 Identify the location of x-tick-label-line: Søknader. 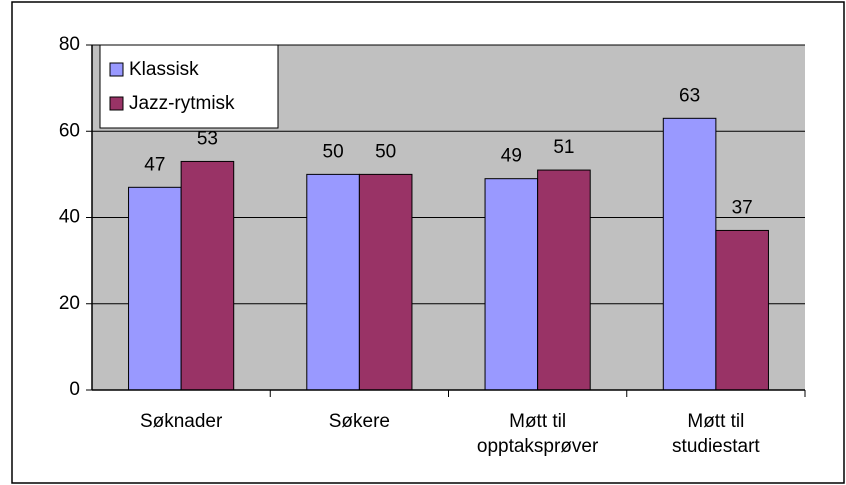
(181, 421).